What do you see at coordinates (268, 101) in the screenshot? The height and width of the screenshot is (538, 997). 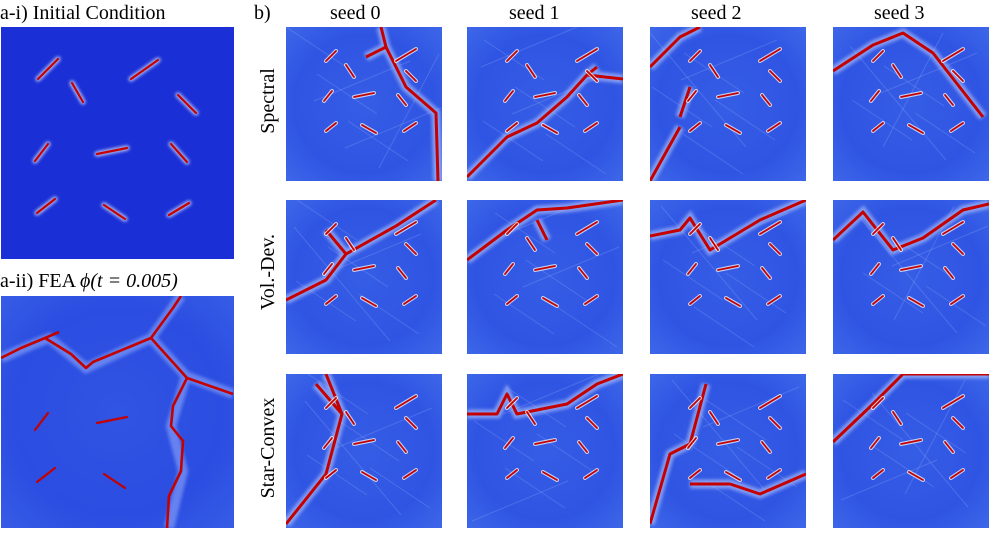 I see `row-label-spectral: Spectral` at bounding box center [268, 101].